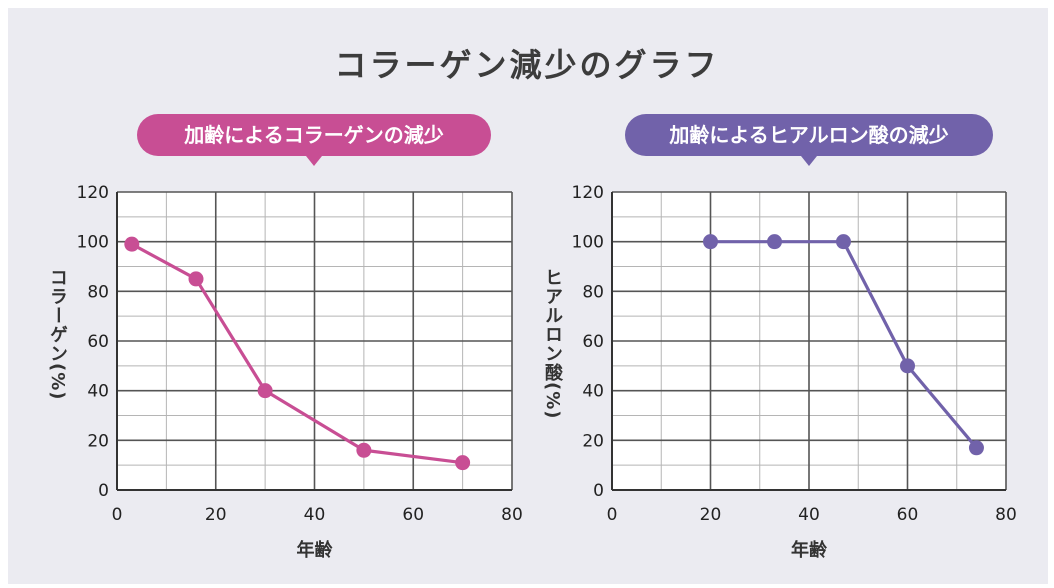 The image size is (1054, 588). I want to click on chart-title-collagen: 加齢によるコラーゲンの減少, so click(314, 135).